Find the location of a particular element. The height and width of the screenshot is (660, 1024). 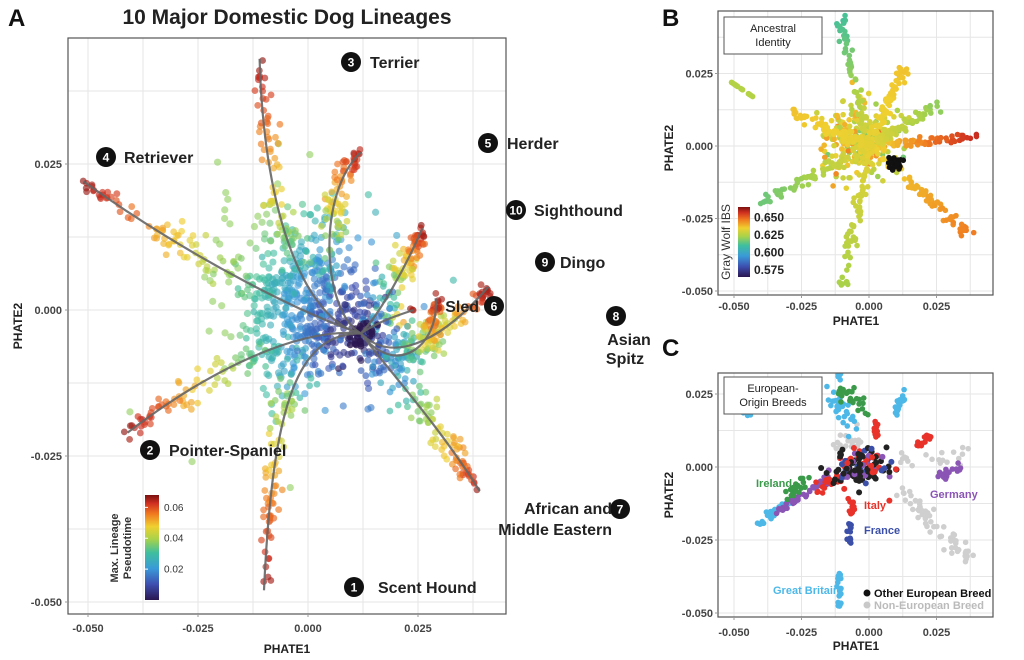

colorbar-tick-label: 0.625 is located at coordinates (769, 235).